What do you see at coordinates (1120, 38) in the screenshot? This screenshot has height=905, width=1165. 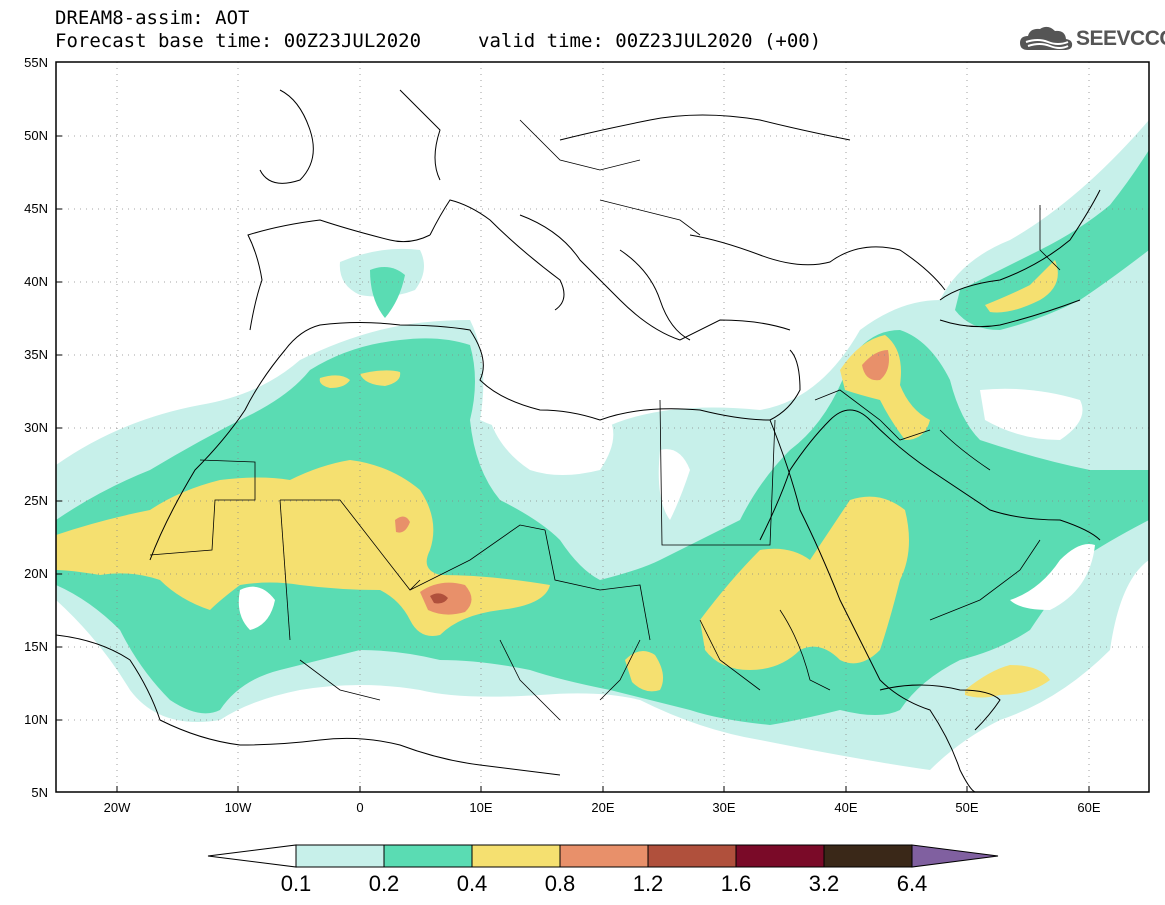 I see `logo-text: SEEVCCC` at bounding box center [1120, 38].